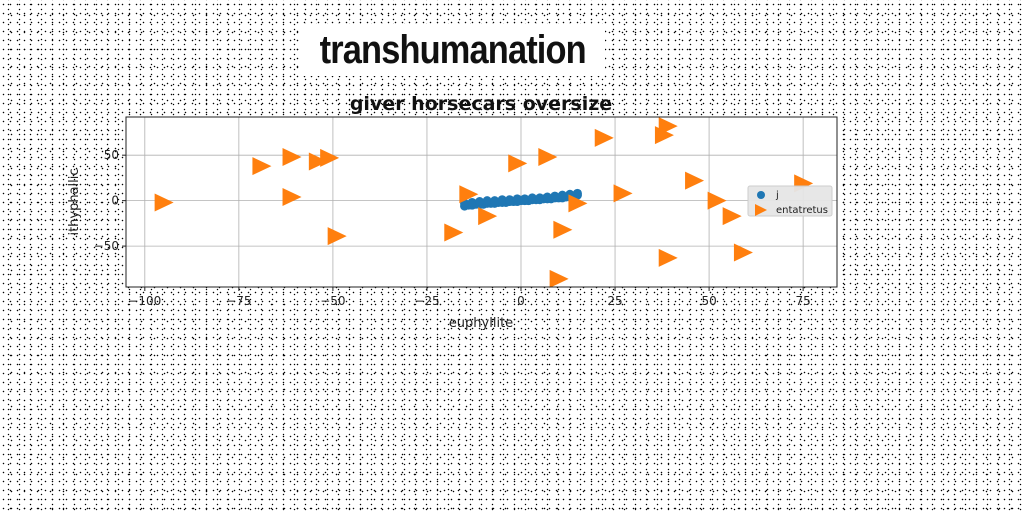 Image resolution: width=1024 pixels, height=512 pixels. What do you see at coordinates (761, 195) in the screenshot?
I see `legend-marker-j` at bounding box center [761, 195].